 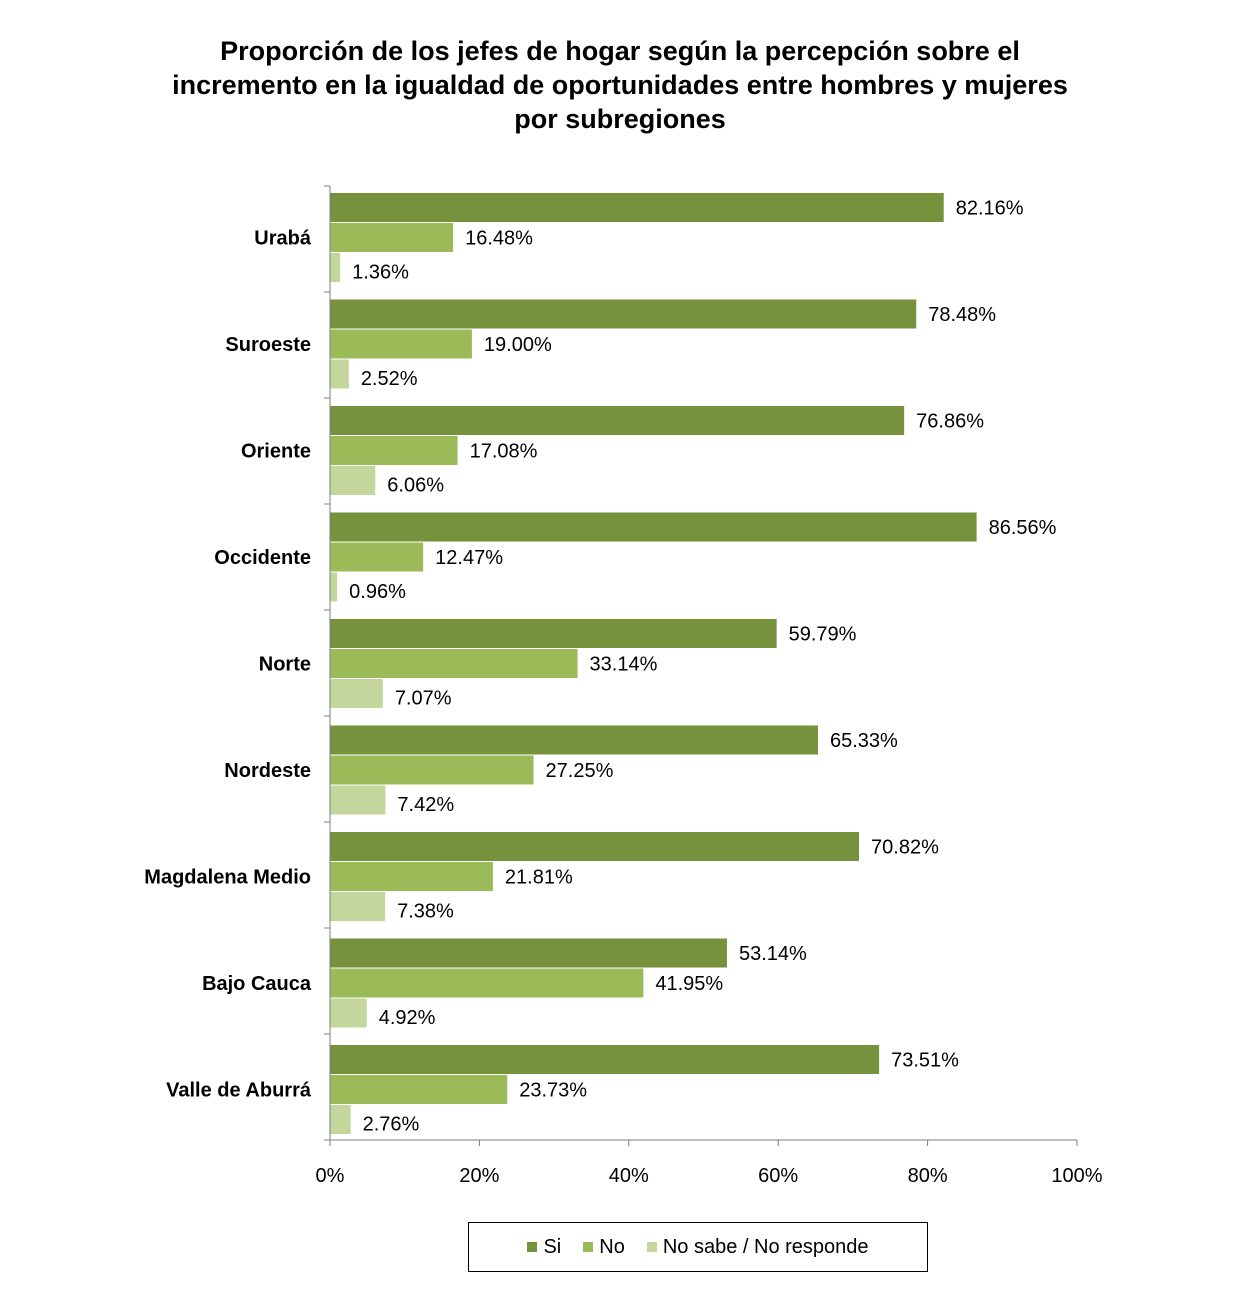 I want to click on bar-occidente-si, so click(x=653, y=527).